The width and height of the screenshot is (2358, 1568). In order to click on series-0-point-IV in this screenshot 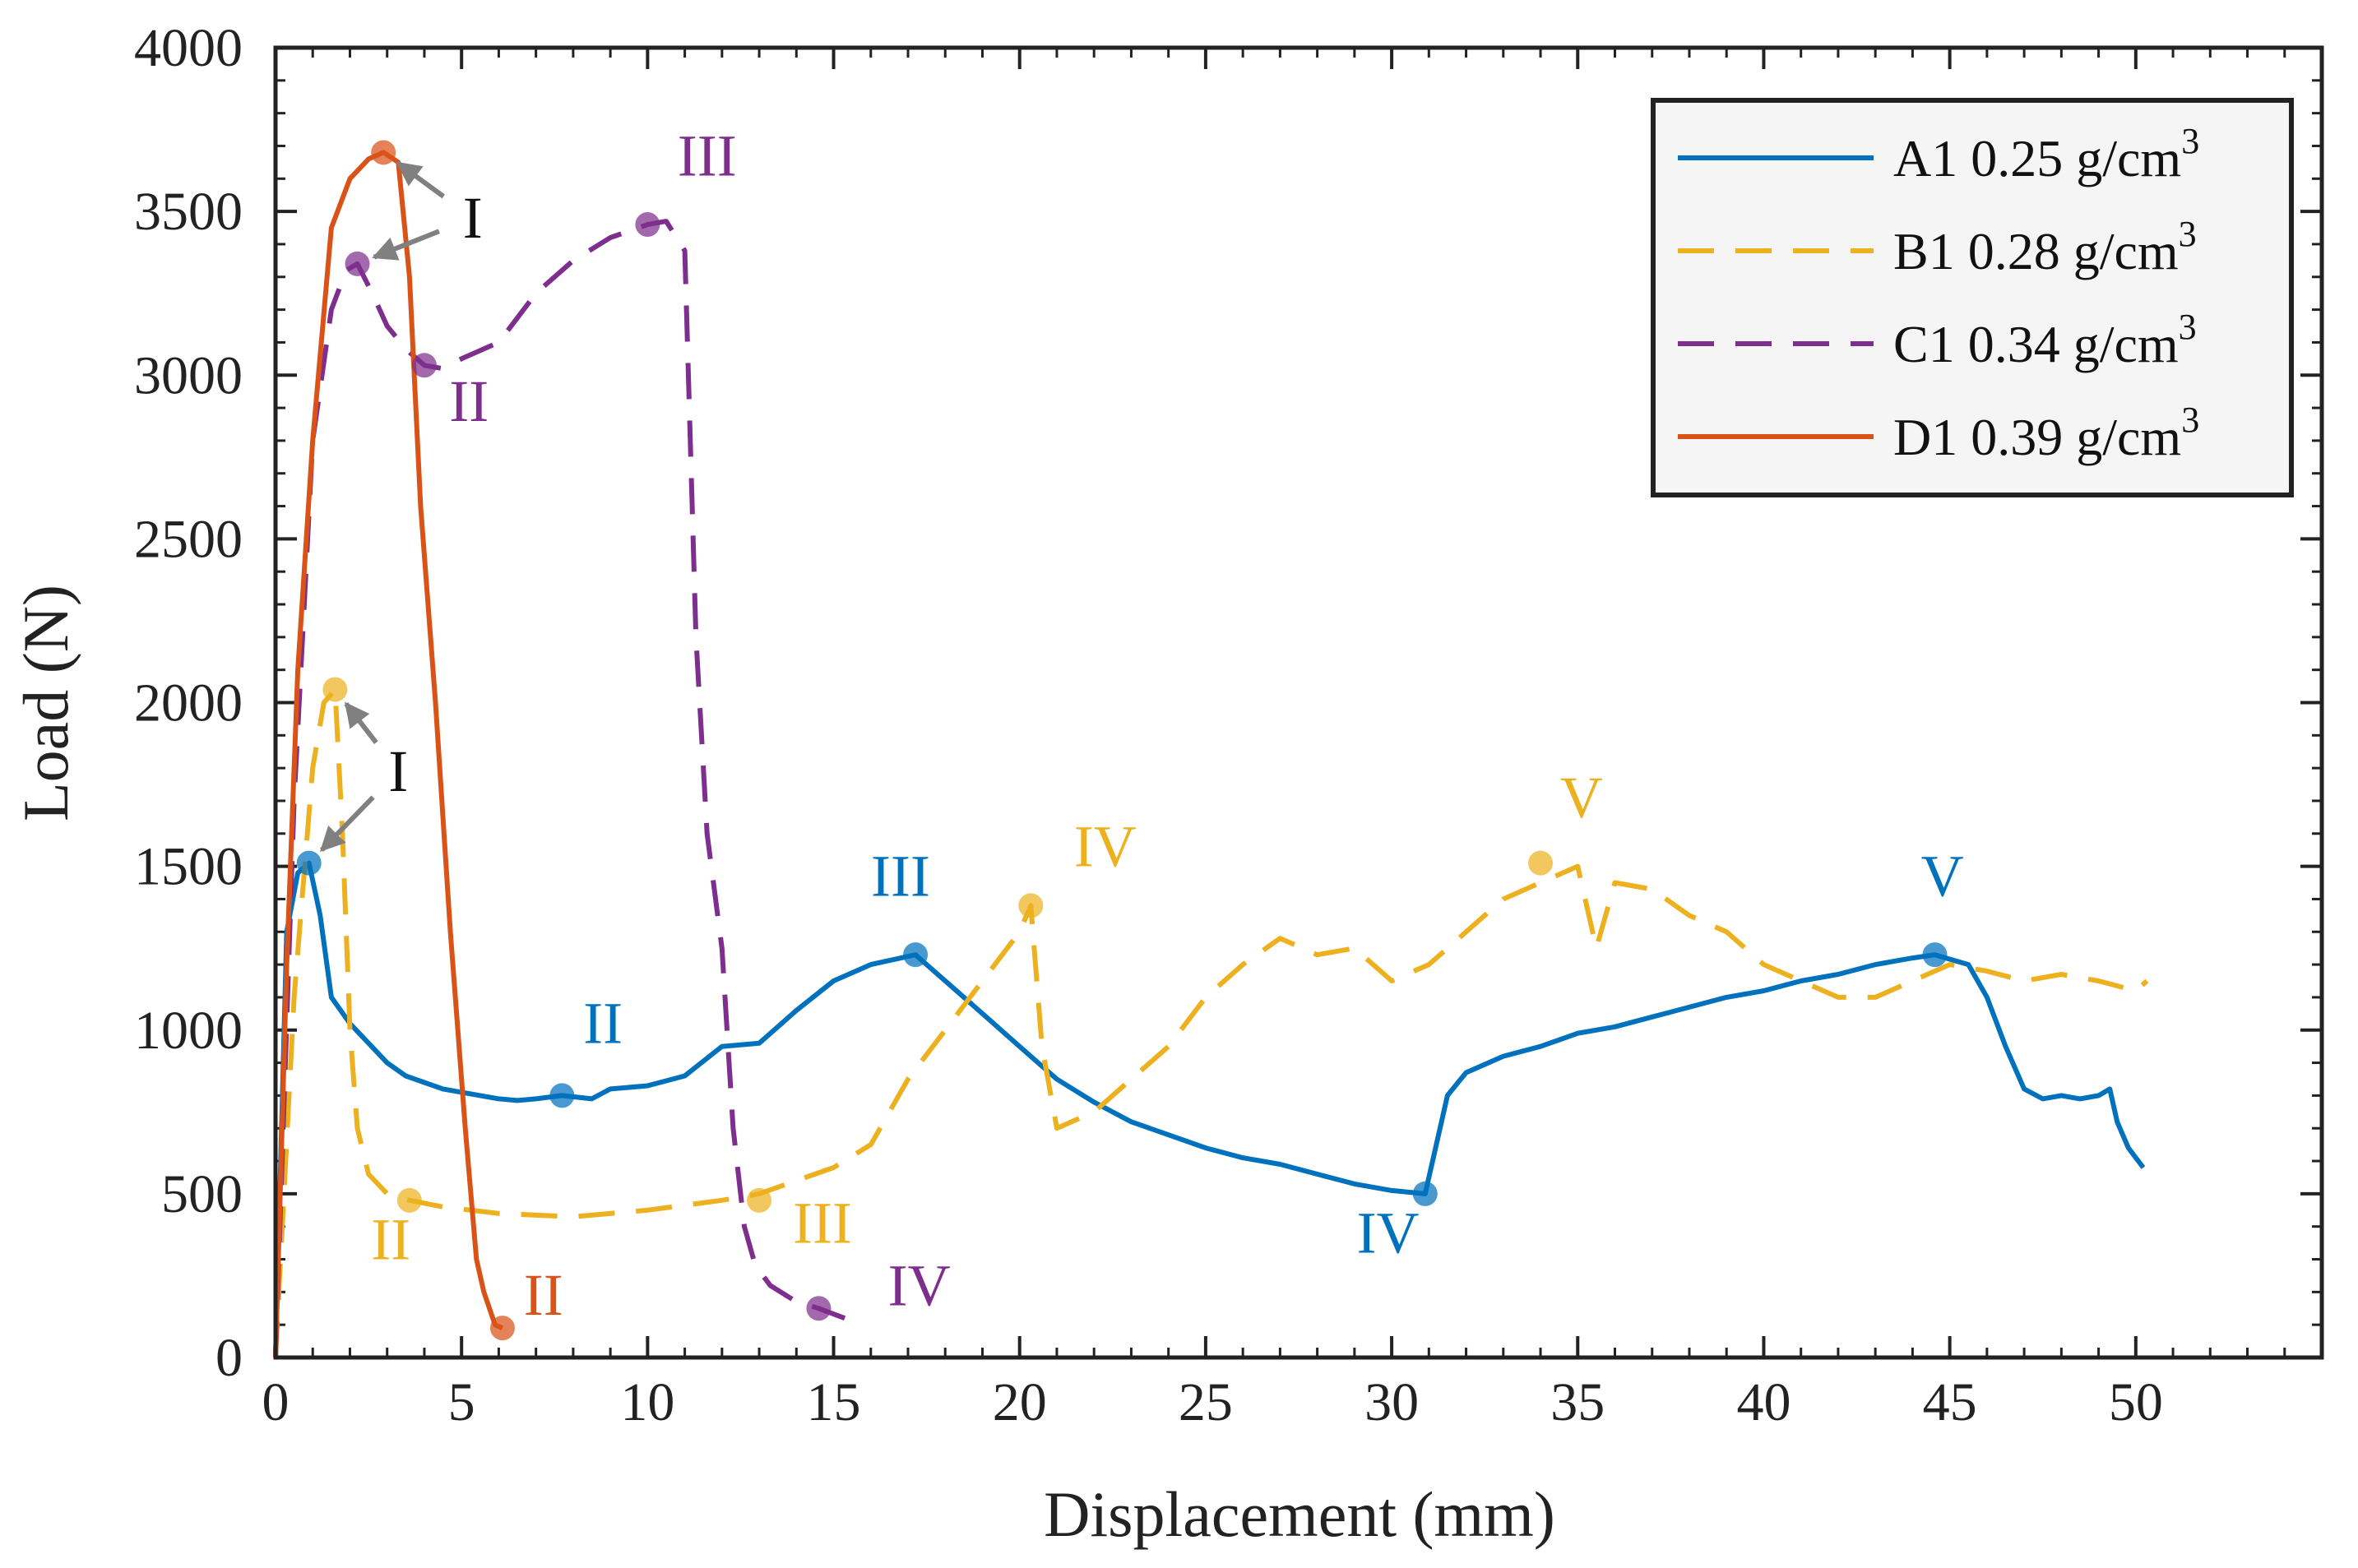, I will do `click(1425, 1193)`.